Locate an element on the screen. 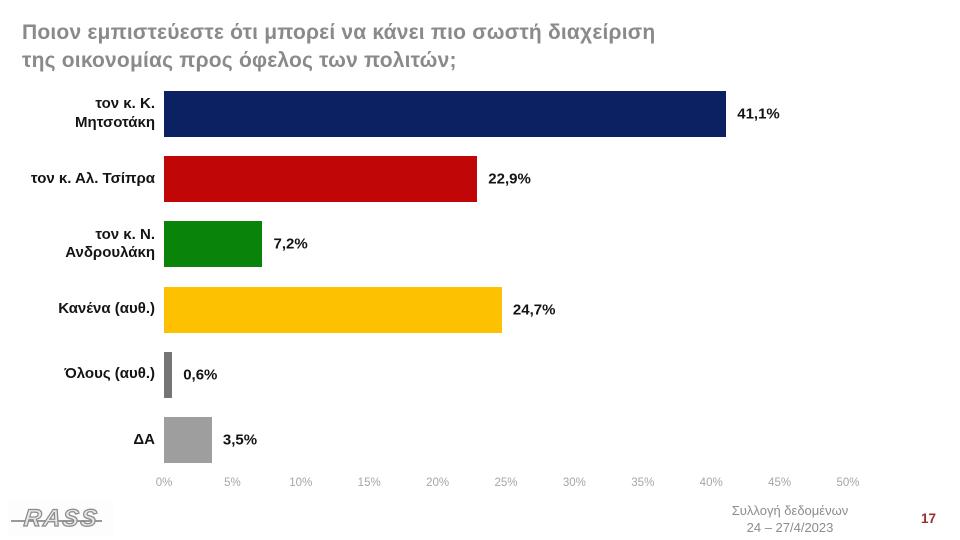 This screenshot has width=960, height=540. bar-row: Όλους (αυθ.) 0,6% is located at coordinates (480, 374).